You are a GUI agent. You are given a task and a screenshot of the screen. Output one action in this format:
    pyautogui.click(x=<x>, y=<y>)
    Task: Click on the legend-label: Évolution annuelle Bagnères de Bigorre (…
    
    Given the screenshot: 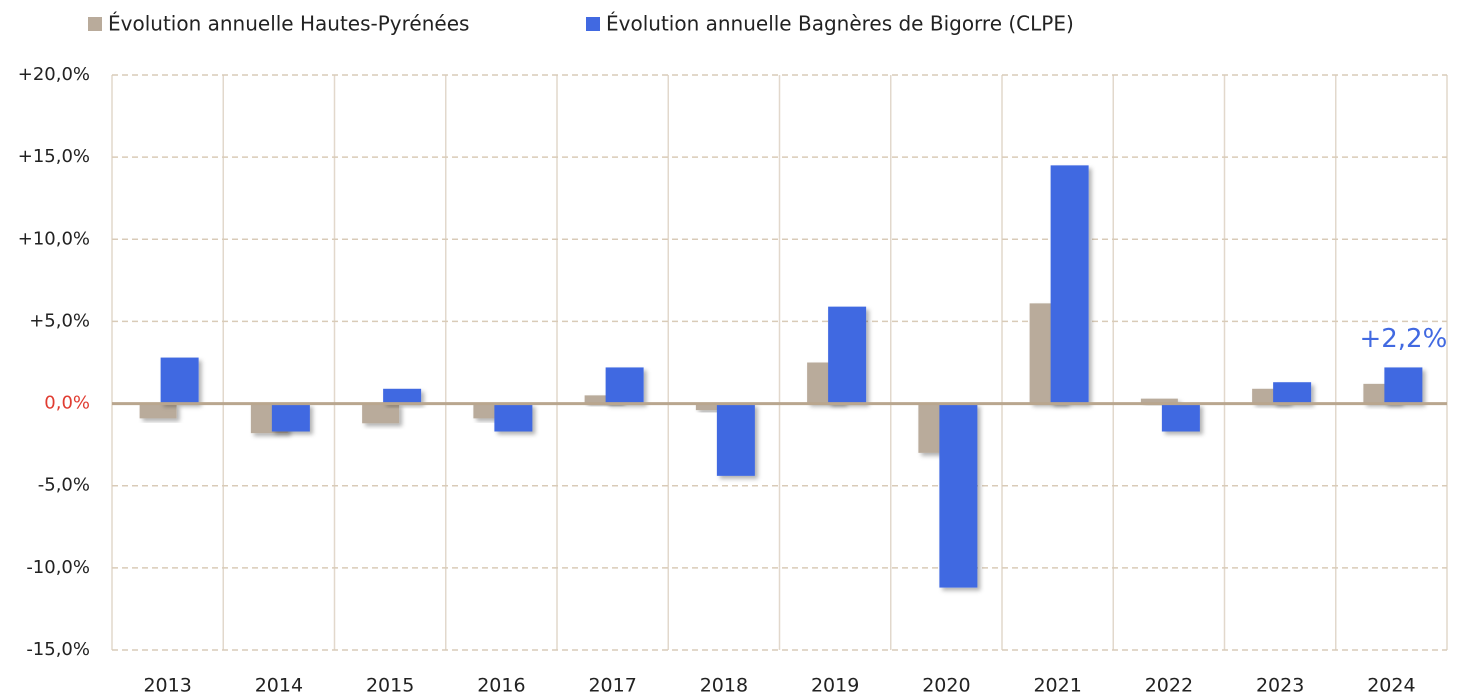 What is the action you would take?
    pyautogui.click(x=840, y=24)
    